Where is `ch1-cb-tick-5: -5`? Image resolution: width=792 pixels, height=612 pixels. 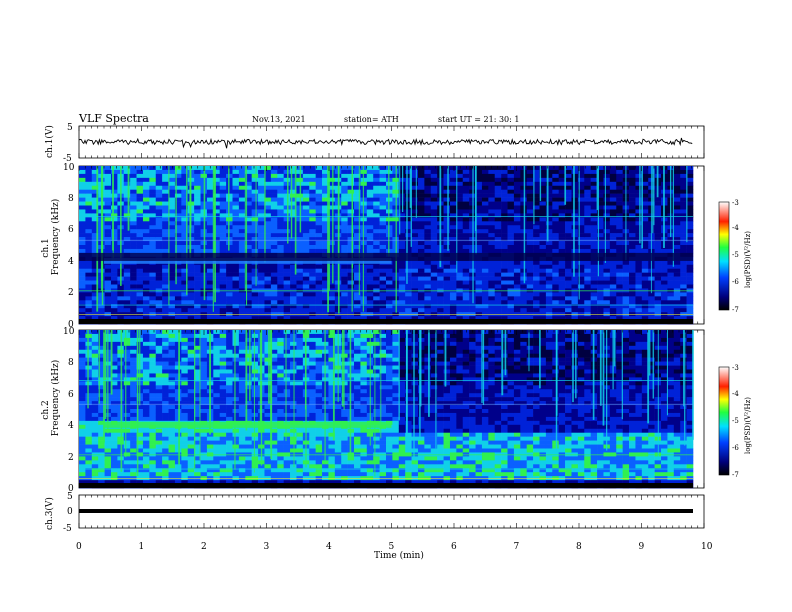 ch1-cb-tick-5: -5 is located at coordinates (735, 255).